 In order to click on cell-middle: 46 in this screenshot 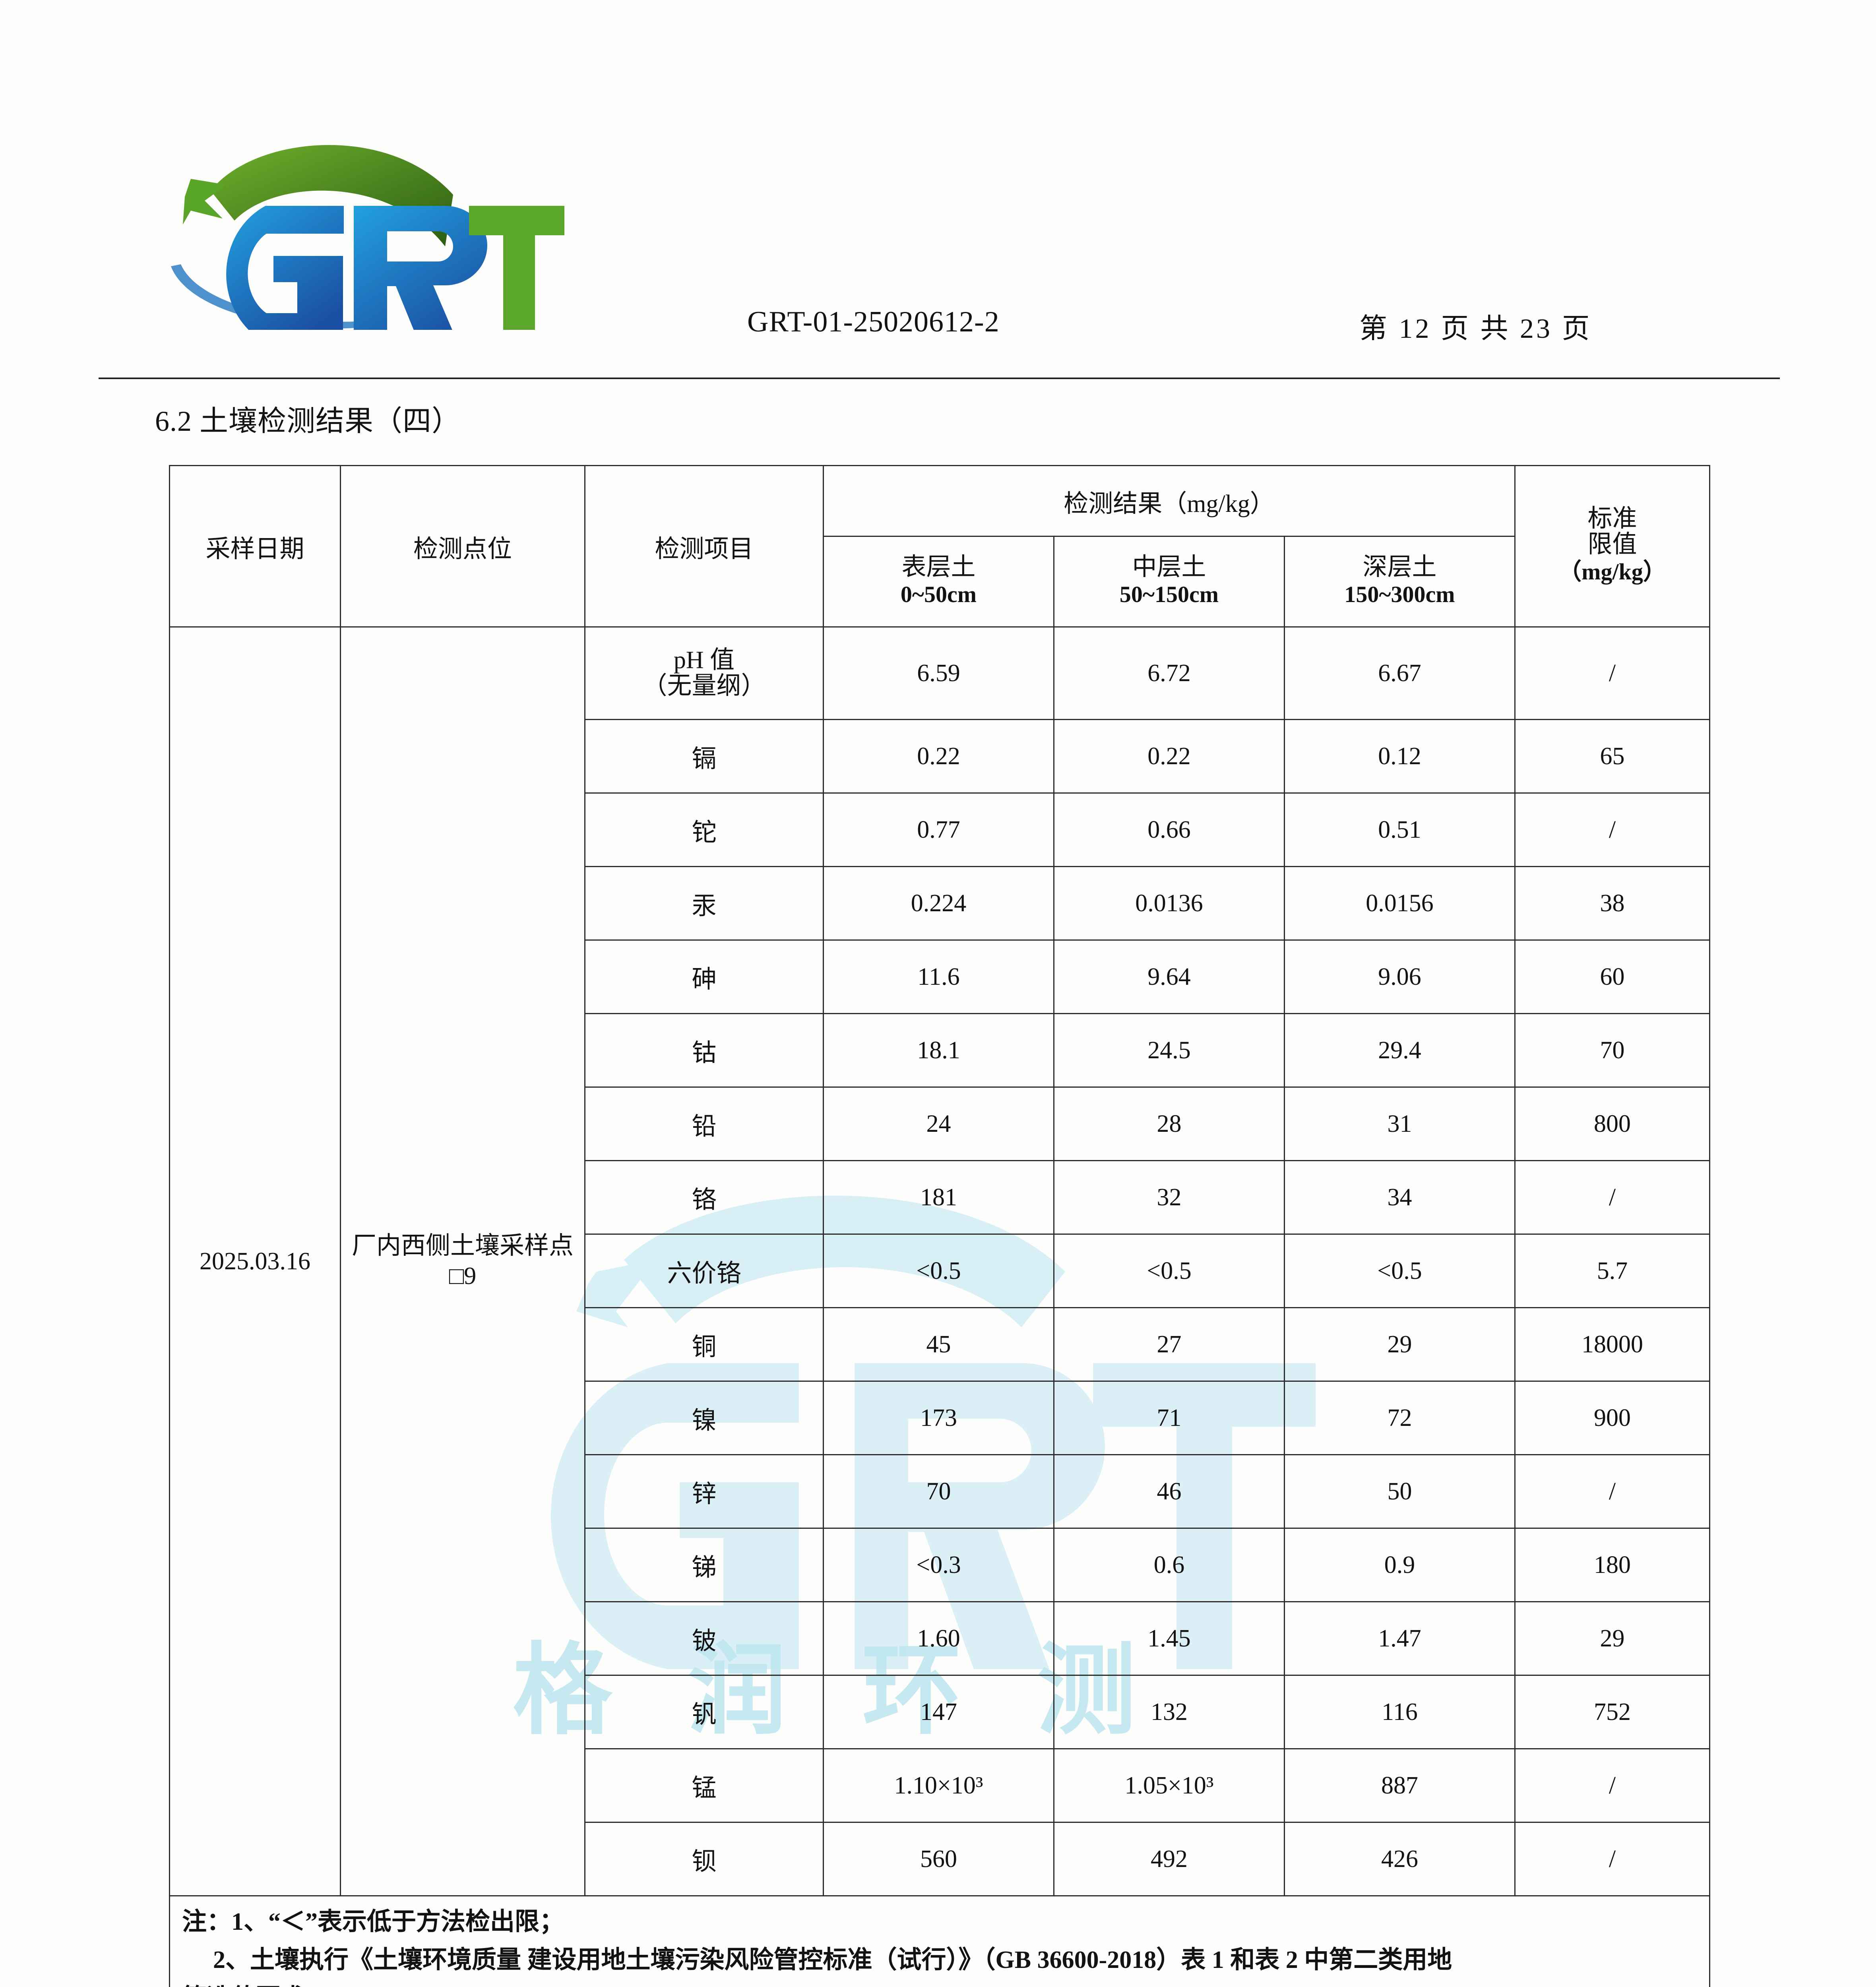, I will do `click(1169, 1491)`.